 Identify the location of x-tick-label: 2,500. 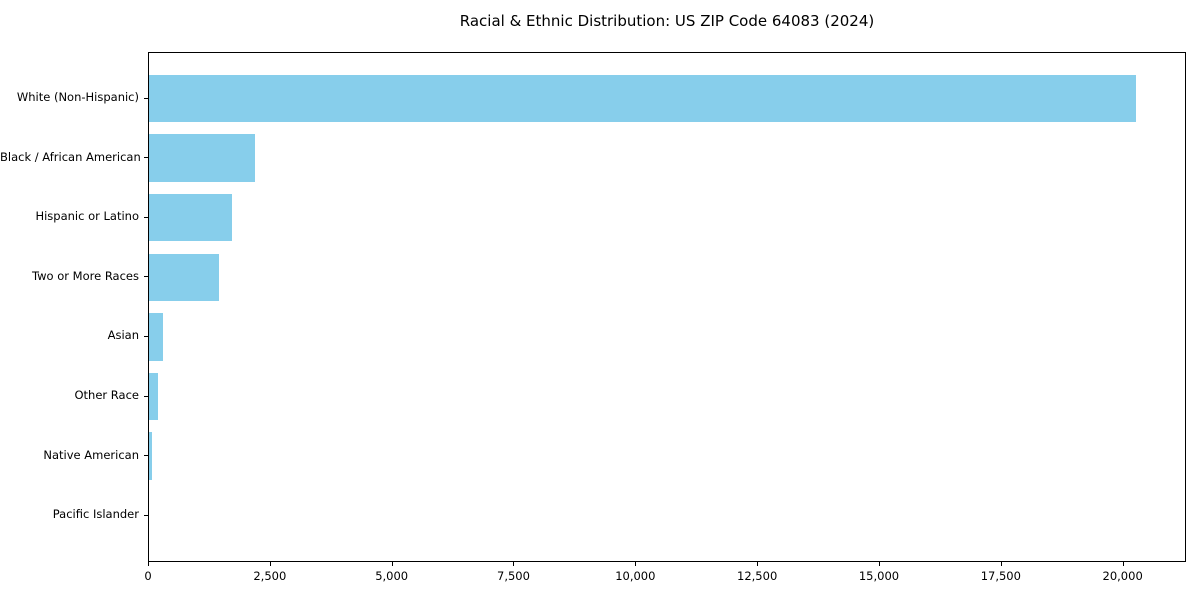
(270, 576).